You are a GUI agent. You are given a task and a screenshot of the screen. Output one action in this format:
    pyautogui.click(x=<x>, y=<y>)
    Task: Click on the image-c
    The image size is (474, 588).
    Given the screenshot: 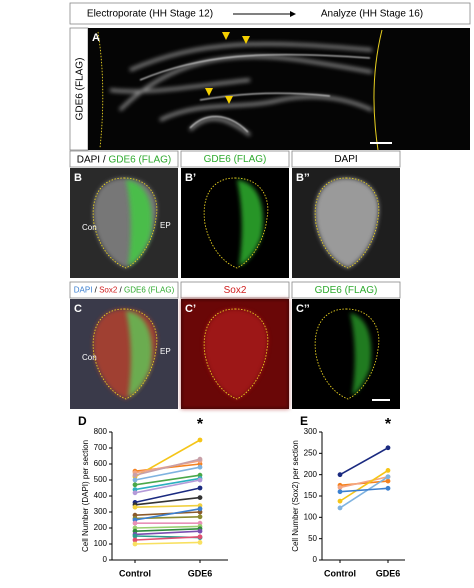 What is the action you would take?
    pyautogui.click(x=124, y=354)
    